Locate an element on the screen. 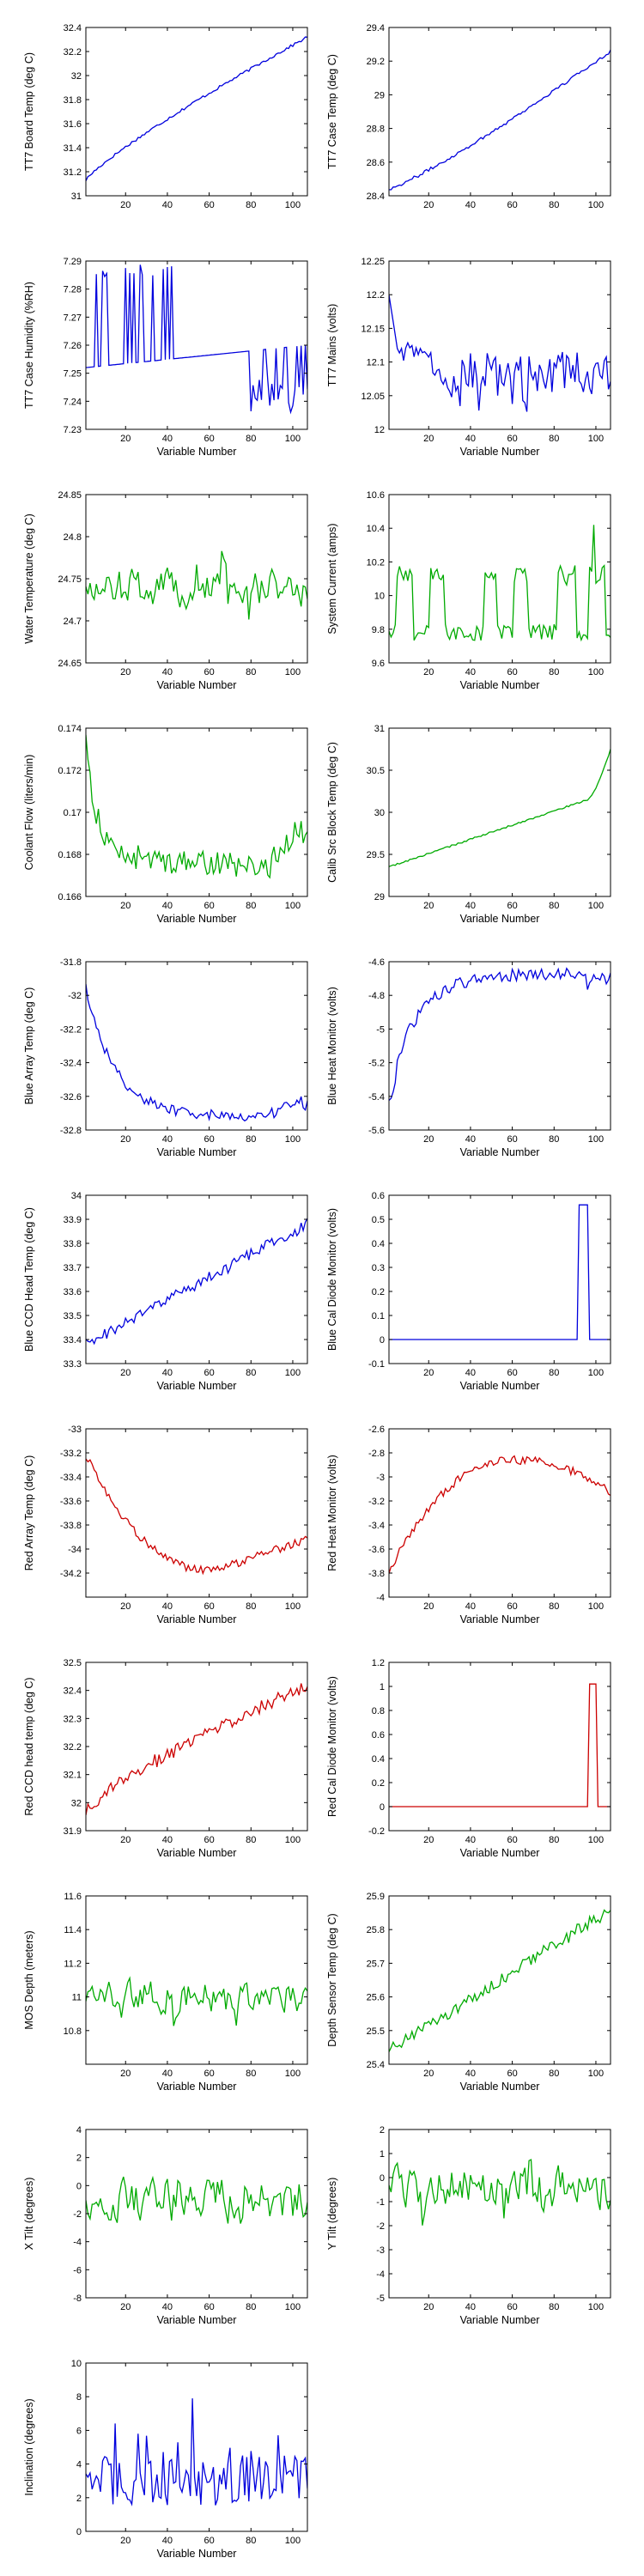 The image size is (644, 2576). y-tick-label: 7.24 is located at coordinates (73, 402).